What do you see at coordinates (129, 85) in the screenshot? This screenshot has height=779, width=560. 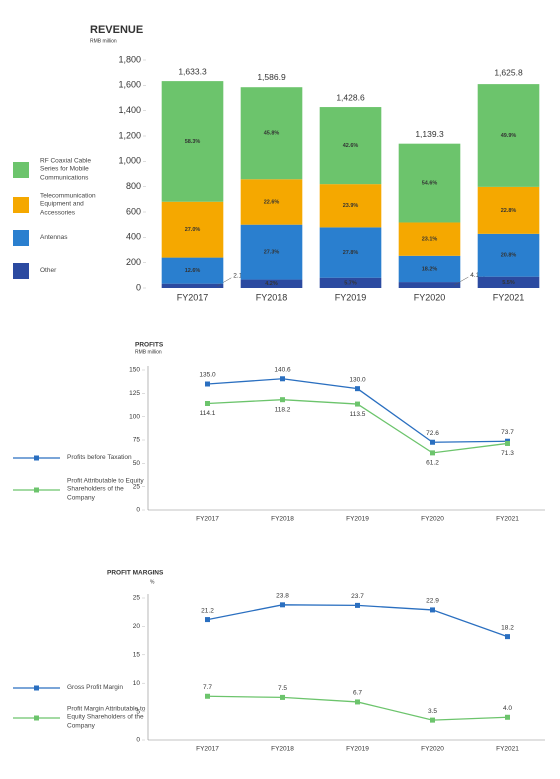 I see `y-tick-label: 1,600` at bounding box center [129, 85].